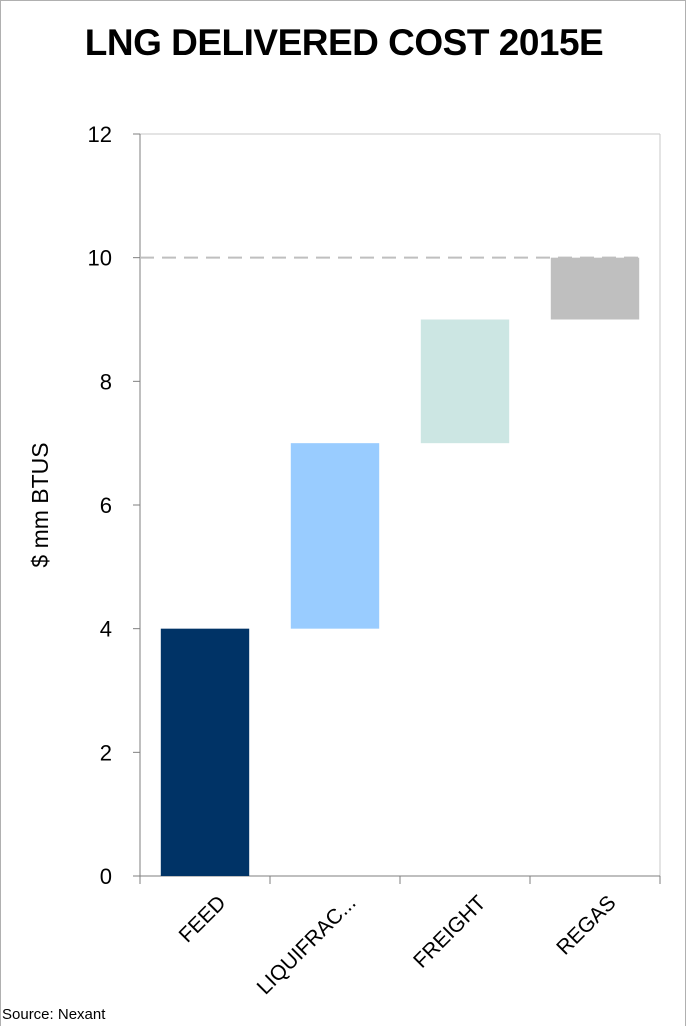 Image resolution: width=688 pixels, height=1026 pixels. I want to click on y-tick-label: 0, so click(106, 876).